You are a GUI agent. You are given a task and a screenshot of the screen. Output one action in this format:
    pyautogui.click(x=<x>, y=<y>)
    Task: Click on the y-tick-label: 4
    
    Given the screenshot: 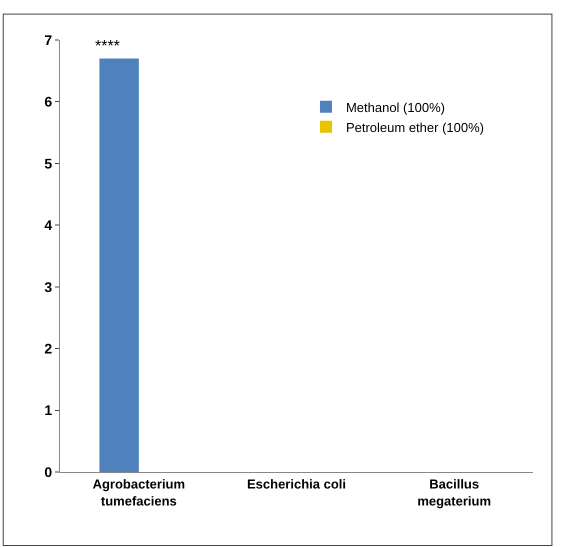 What is the action you would take?
    pyautogui.click(x=48, y=225)
    